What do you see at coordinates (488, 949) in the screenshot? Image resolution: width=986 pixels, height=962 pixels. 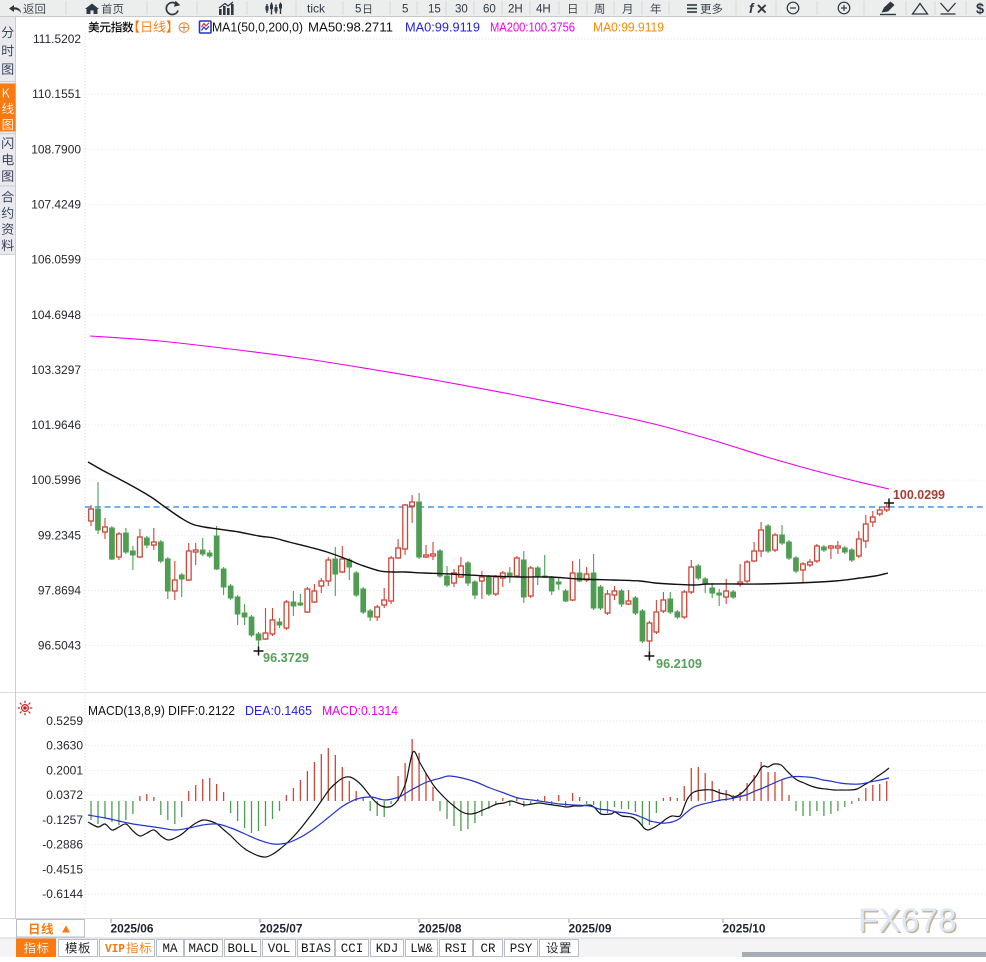 I see `svg-text: CR` at bounding box center [488, 949].